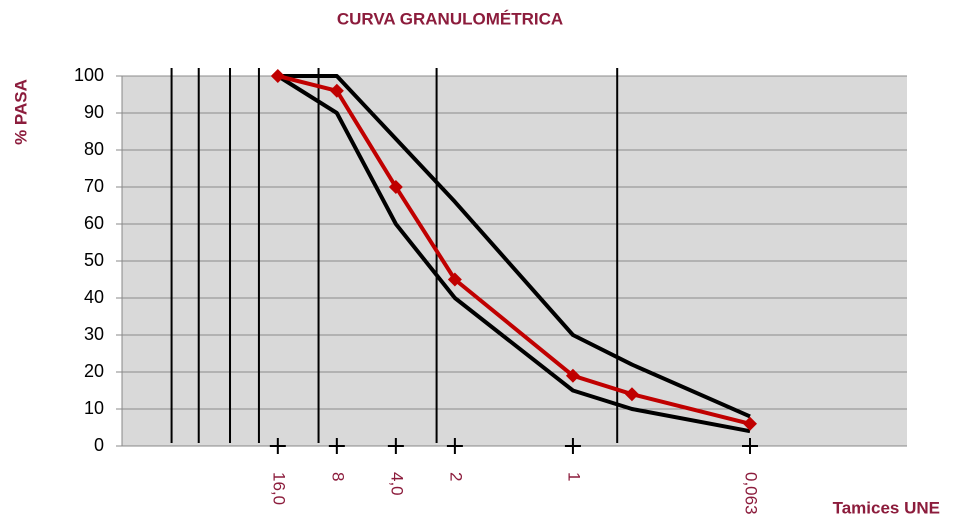  I want to click on x-tick-label: 2, so click(455, 476).